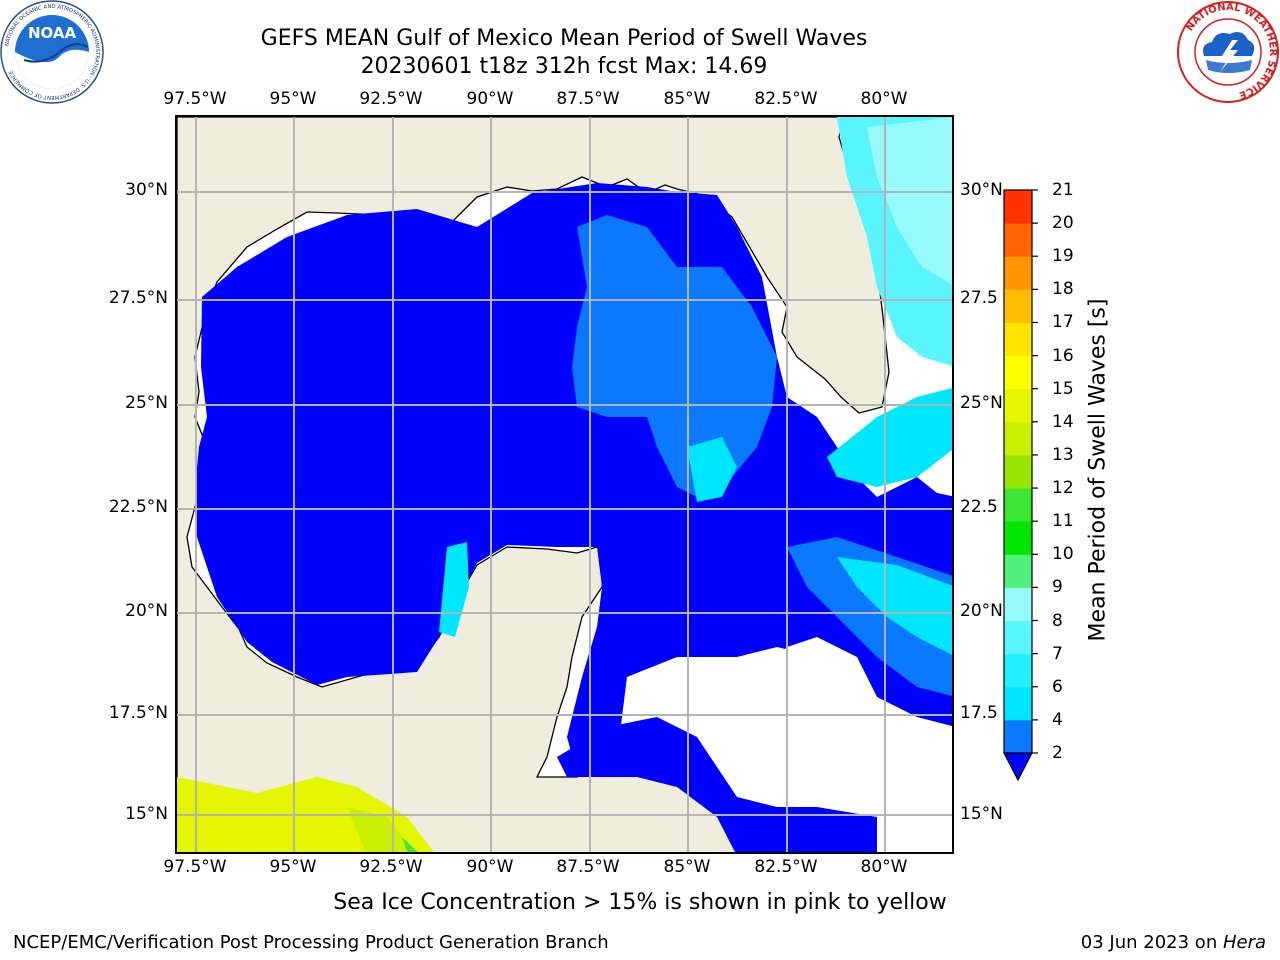 The width and height of the screenshot is (1280, 960). I want to click on lat-tick-label: 27.5, so click(979, 298).